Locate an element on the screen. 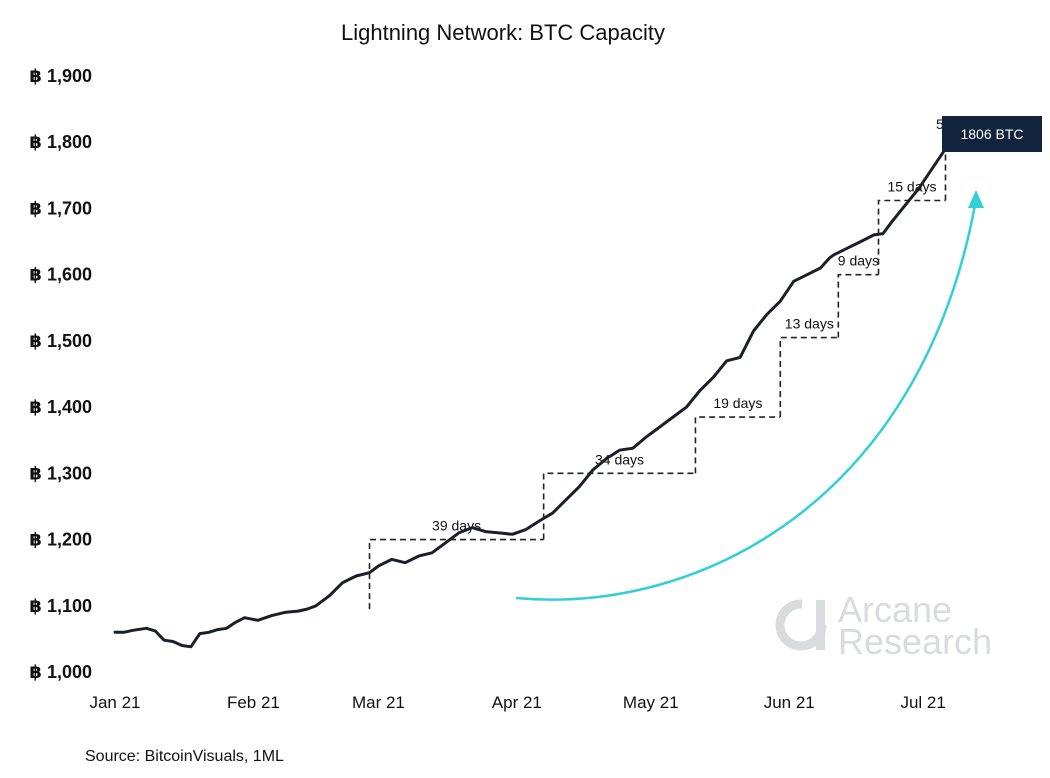  watermark: Arcane Research is located at coordinates (883, 625).